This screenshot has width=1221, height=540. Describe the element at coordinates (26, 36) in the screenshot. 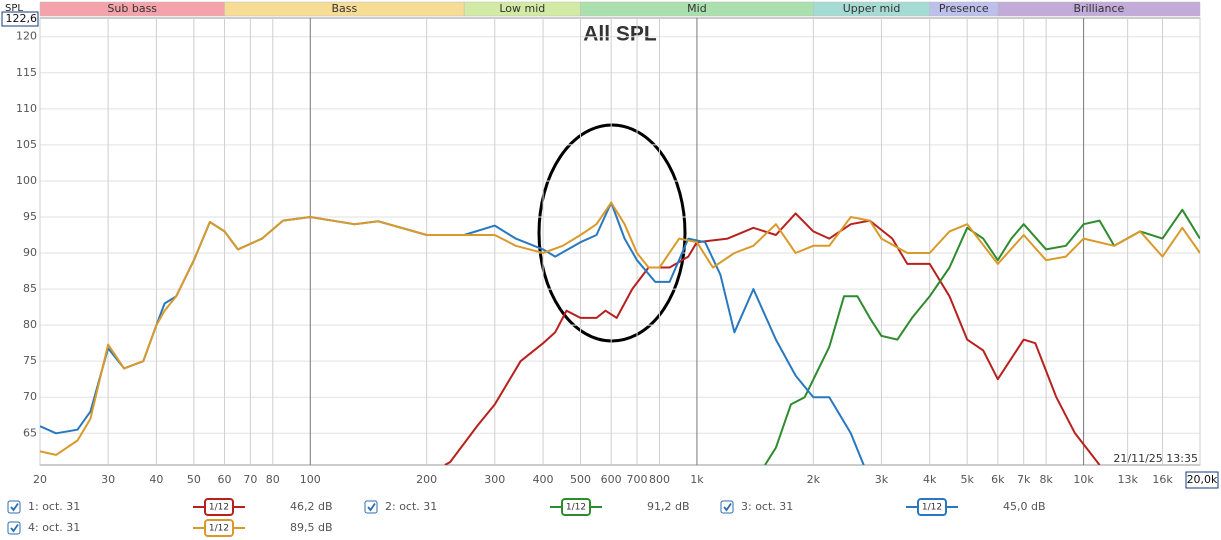

I see `y-tick-label: 120` at that location.